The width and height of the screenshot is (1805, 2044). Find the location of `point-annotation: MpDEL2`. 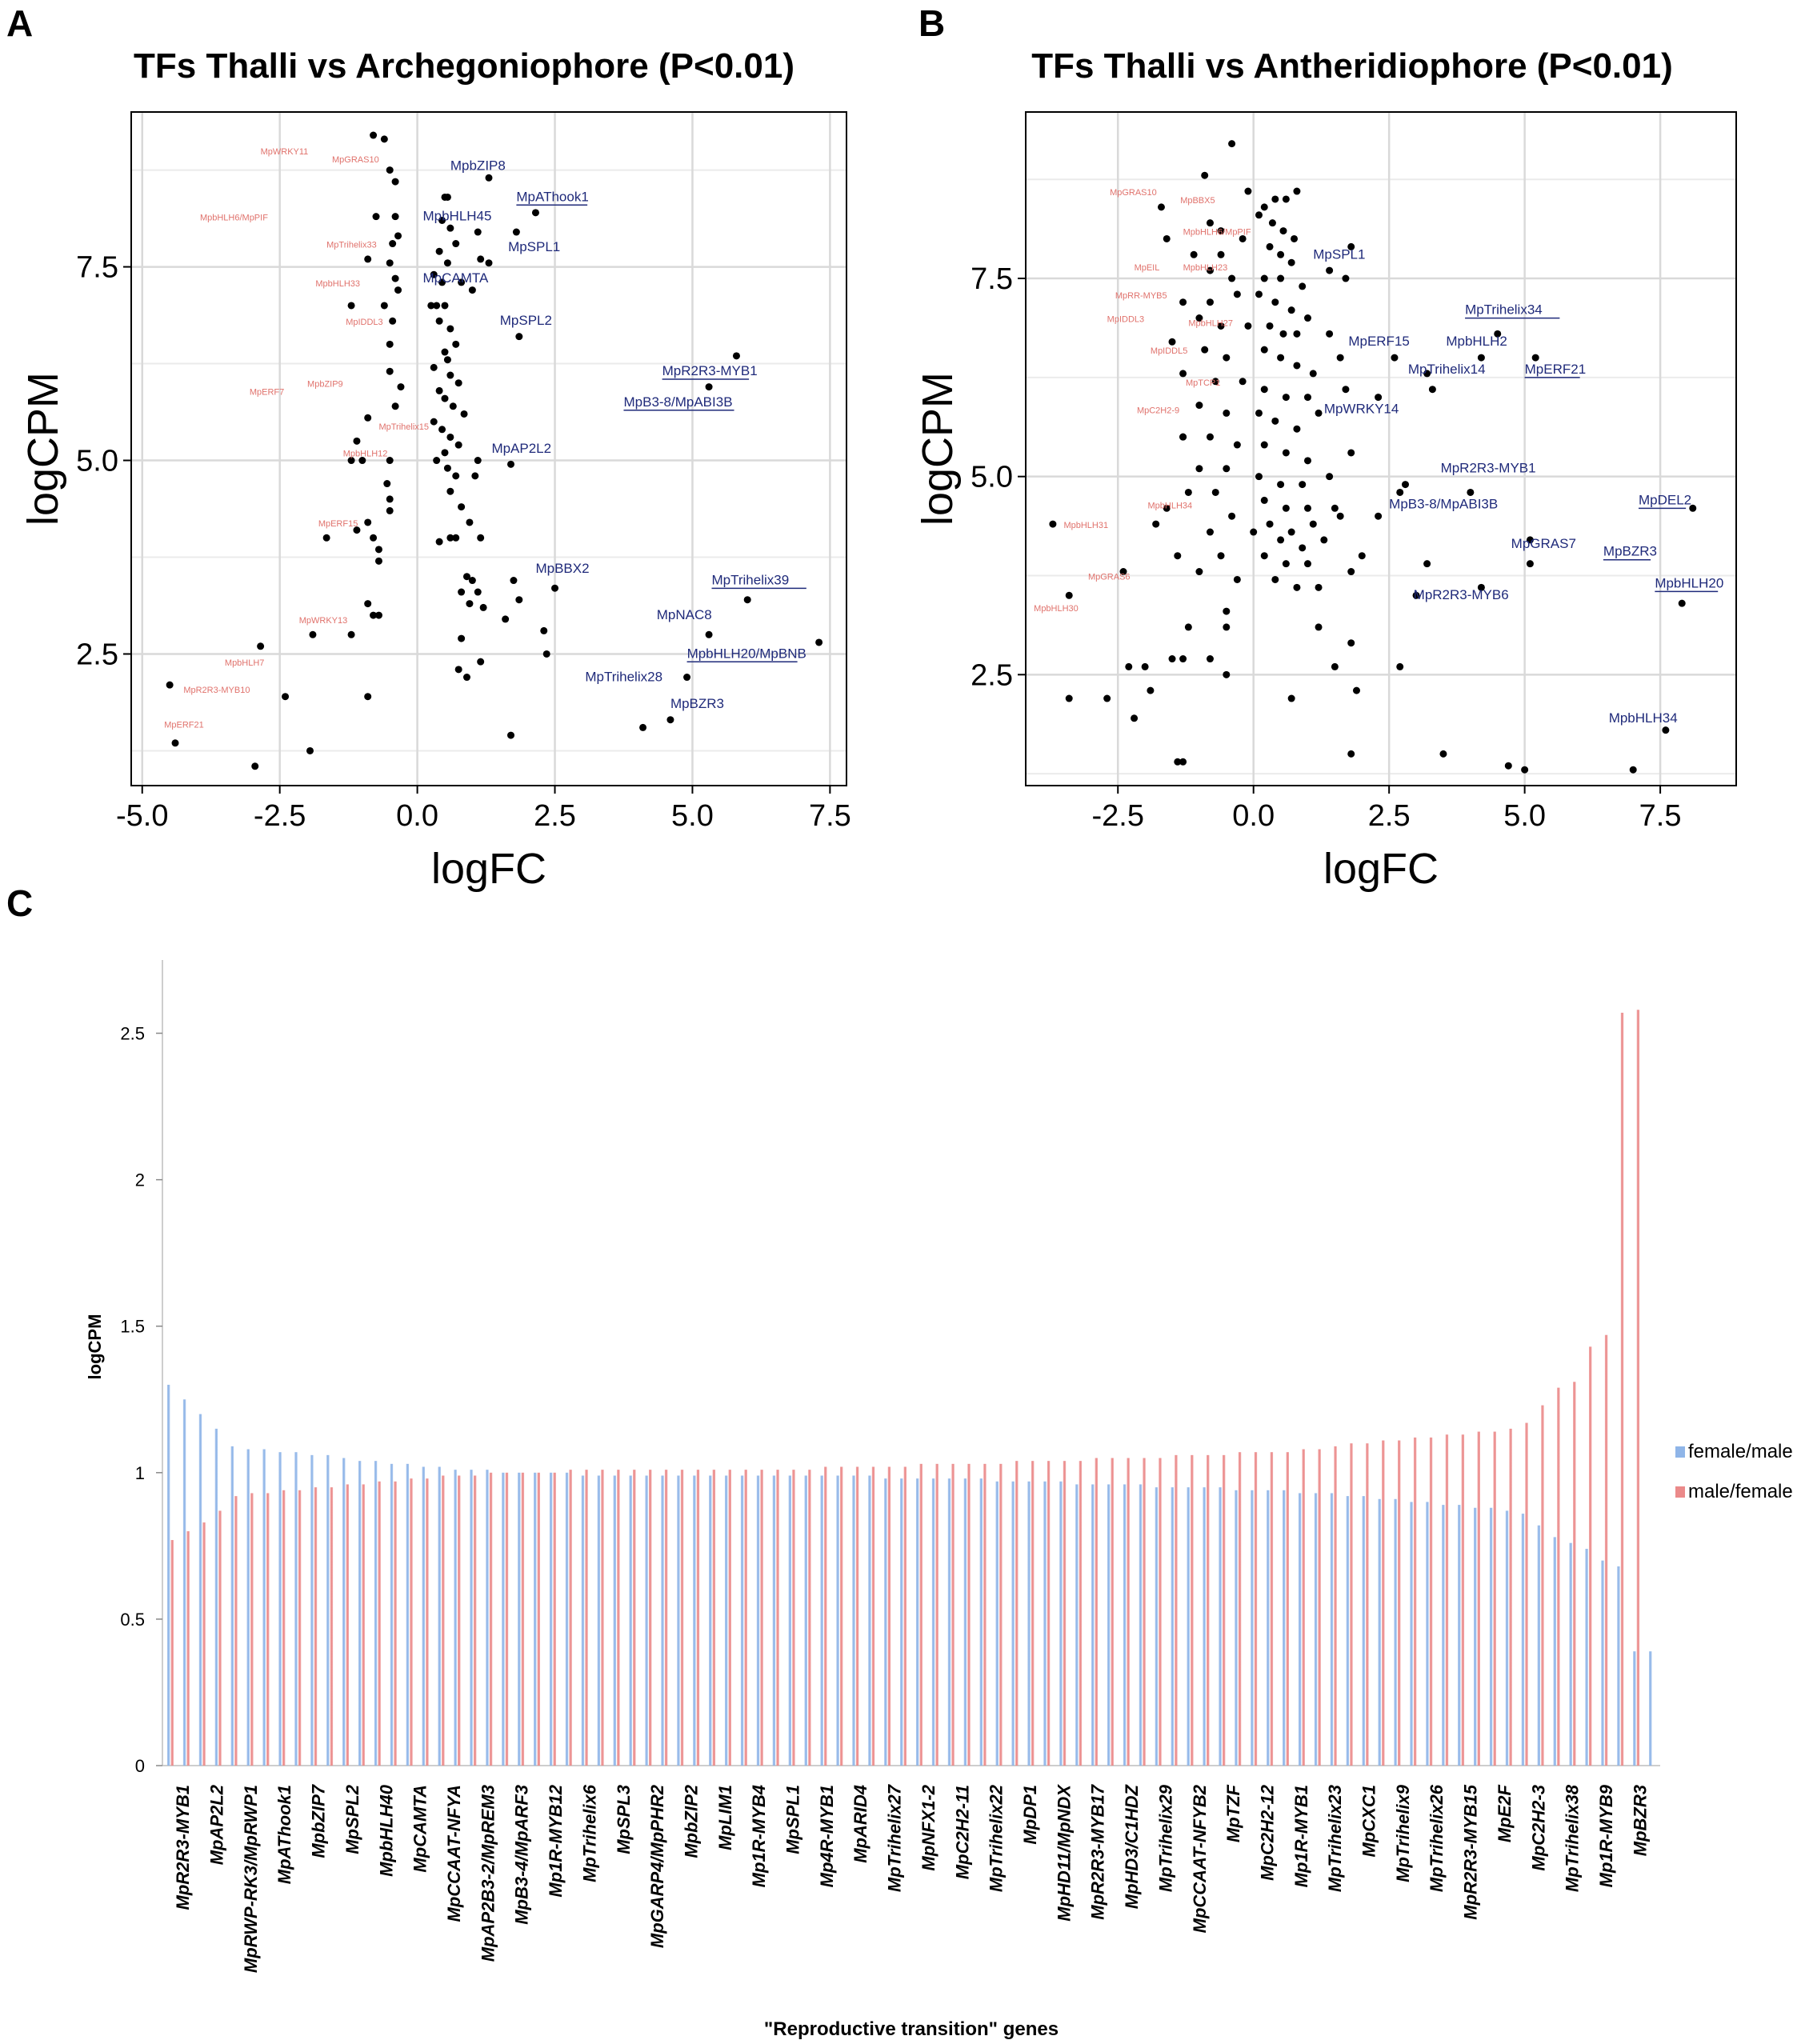

point-annotation: MpDEL2 is located at coordinates (1665, 499).